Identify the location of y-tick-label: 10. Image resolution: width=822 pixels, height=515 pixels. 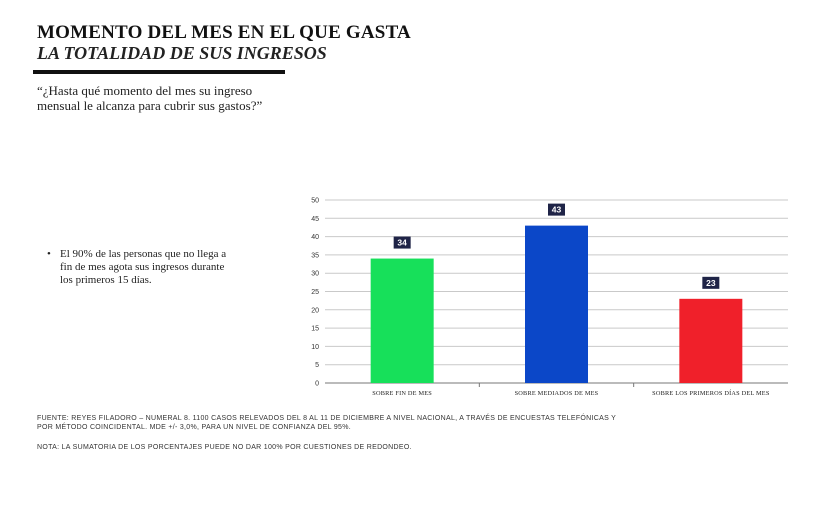
(315, 347).